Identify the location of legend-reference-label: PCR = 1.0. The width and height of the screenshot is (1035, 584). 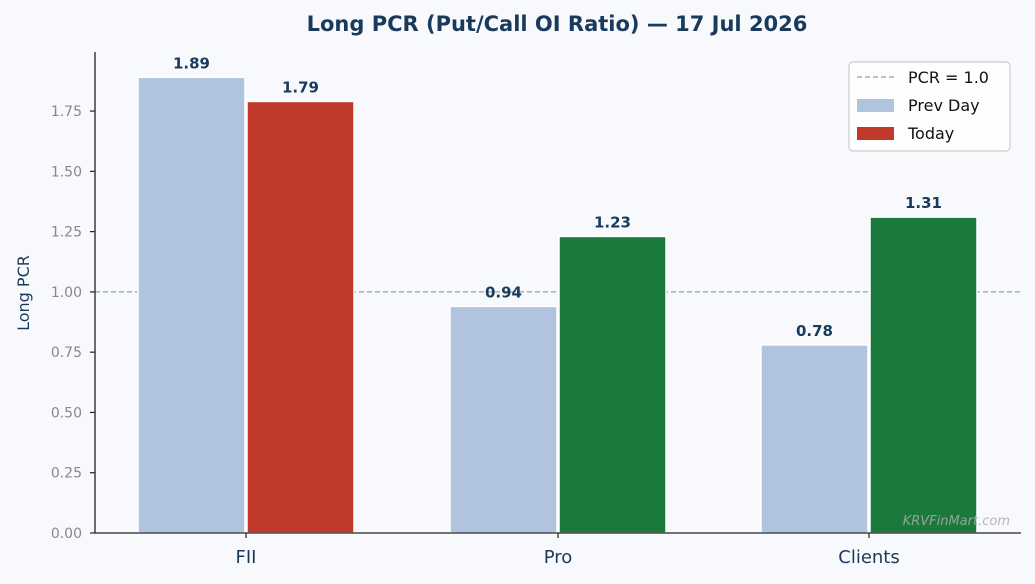
(948, 77).